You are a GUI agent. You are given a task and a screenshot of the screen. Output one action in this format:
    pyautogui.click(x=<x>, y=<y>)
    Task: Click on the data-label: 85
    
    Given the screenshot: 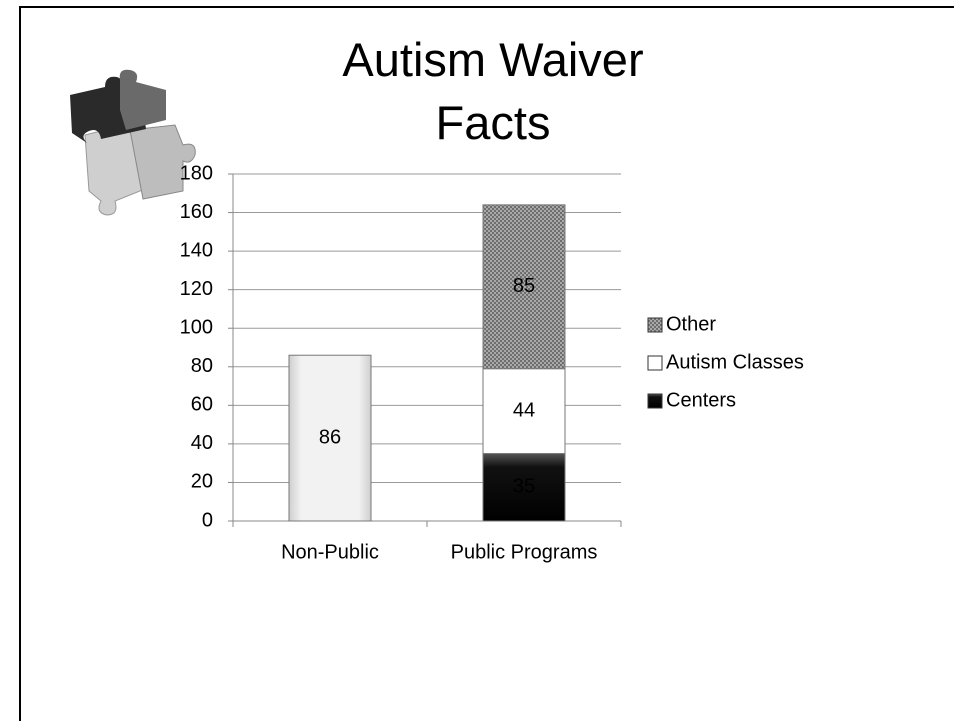 What is the action you would take?
    pyautogui.click(x=524, y=286)
    